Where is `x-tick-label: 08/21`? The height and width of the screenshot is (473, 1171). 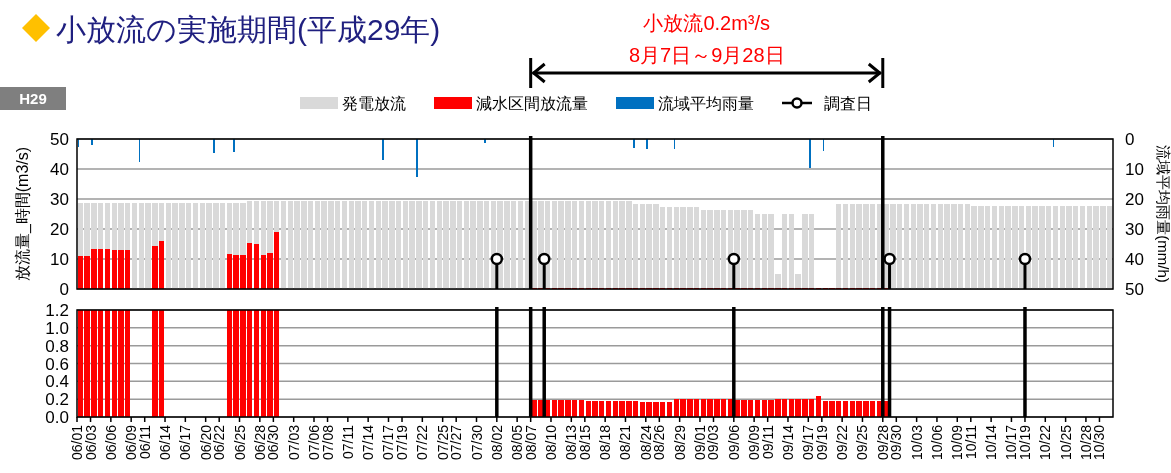 x-tick-label: 08/21 is located at coordinates (625, 442).